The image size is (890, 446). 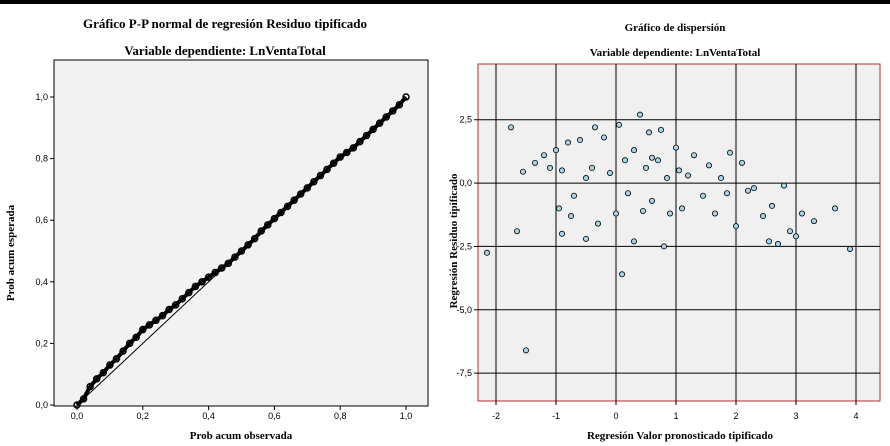 I want to click on scatter-x-tick-label: -2, so click(x=496, y=416).